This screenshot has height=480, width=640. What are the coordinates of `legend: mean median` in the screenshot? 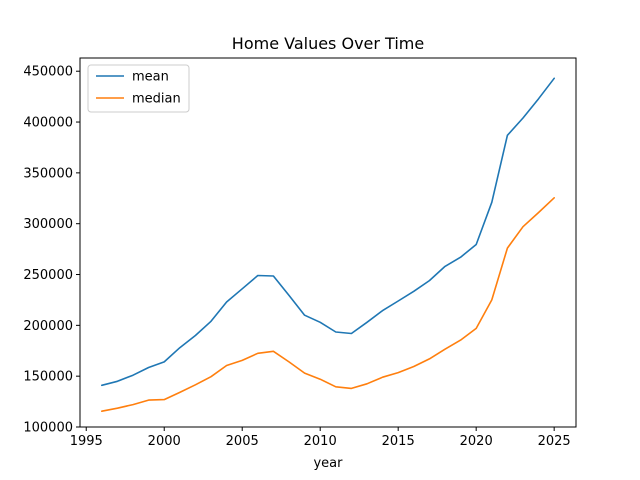 It's located at (138, 88).